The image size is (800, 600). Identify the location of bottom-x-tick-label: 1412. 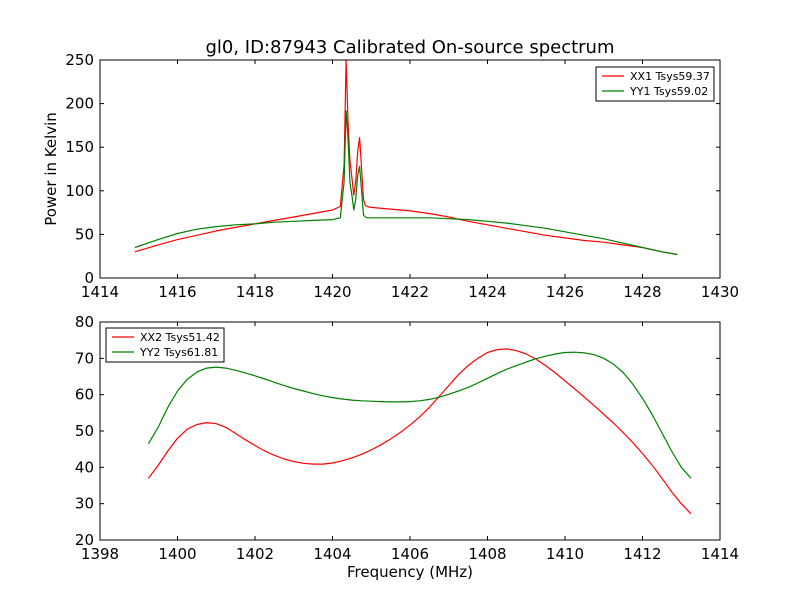
(642, 554).